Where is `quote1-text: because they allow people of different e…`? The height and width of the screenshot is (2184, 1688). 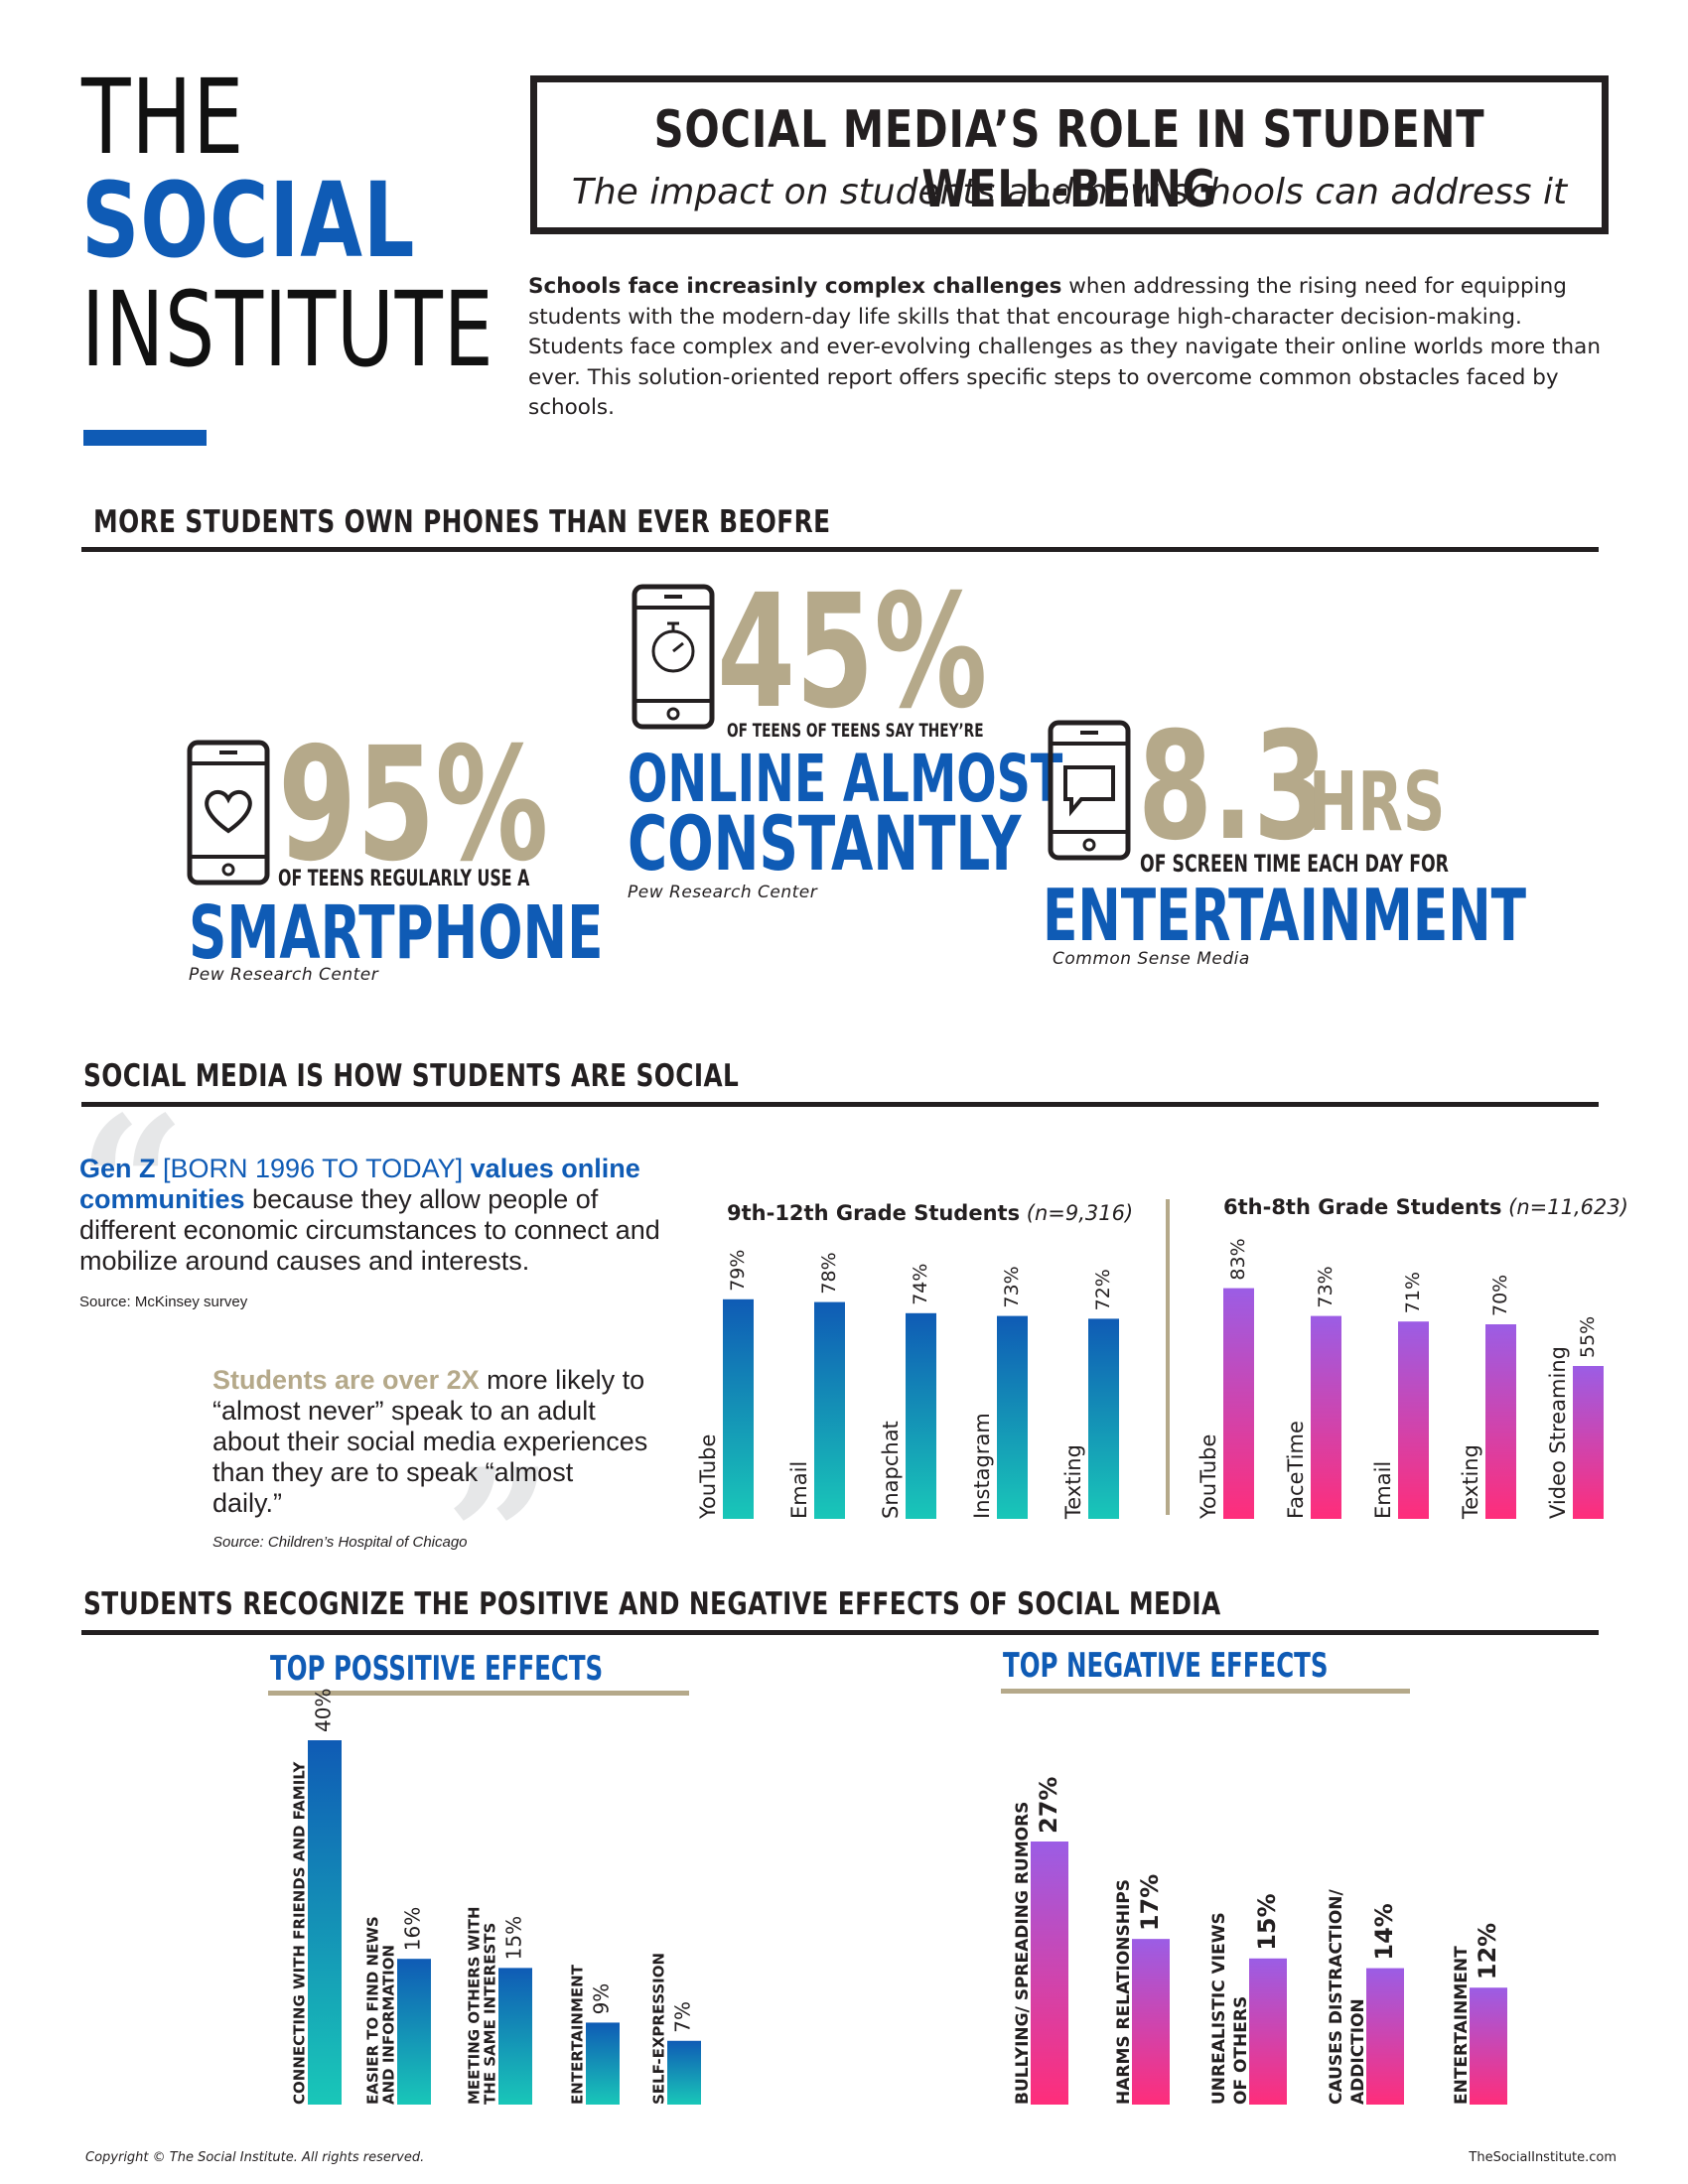 quote1-text: because they allow people of different e… is located at coordinates (369, 1230).